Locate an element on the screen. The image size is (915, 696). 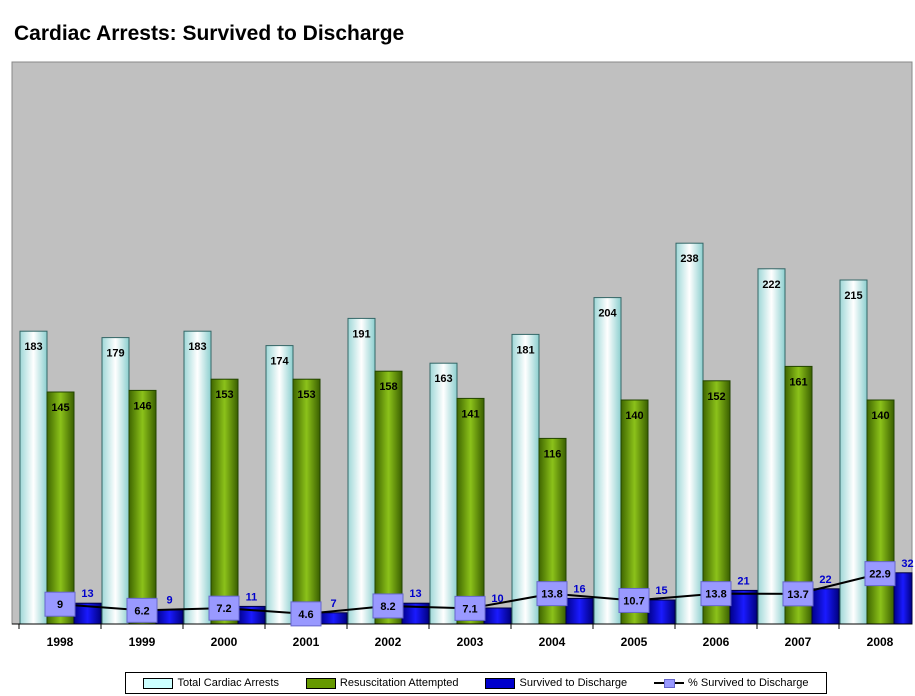
data-label-survived: 32 is located at coordinates (907, 564).